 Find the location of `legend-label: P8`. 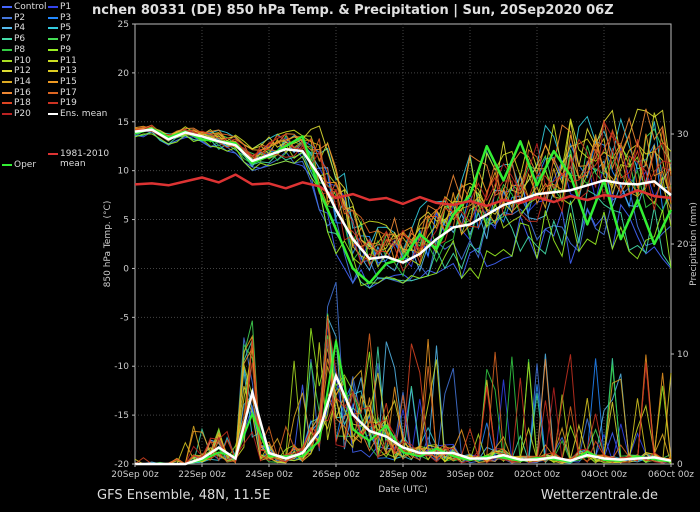

legend-label: P8 is located at coordinates (20, 49).